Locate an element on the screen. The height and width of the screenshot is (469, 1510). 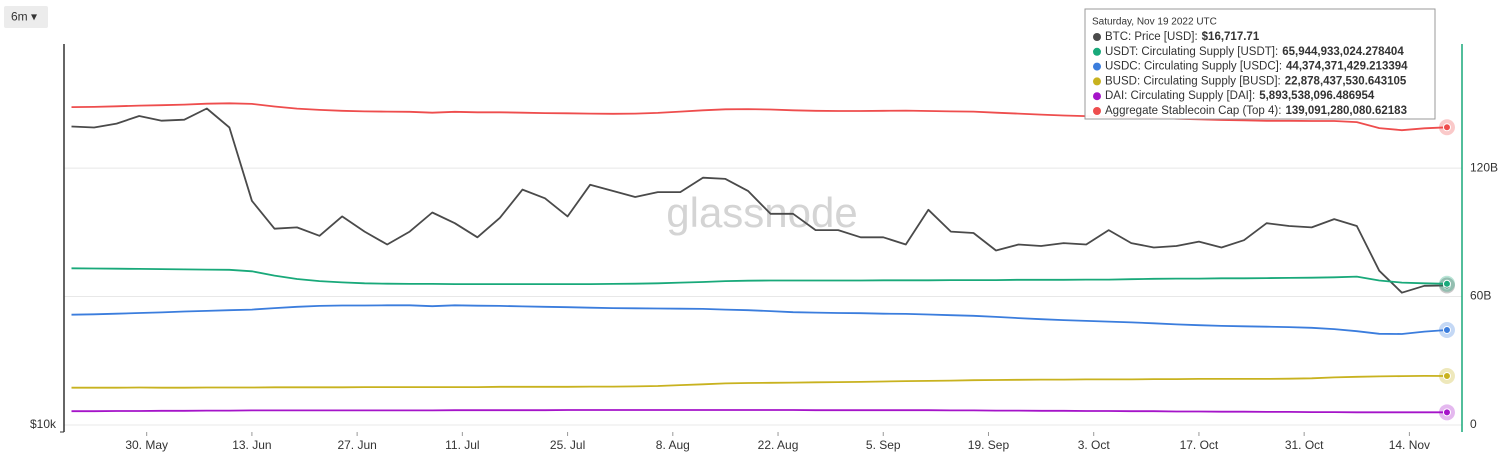
x-tick-label: 22. Aug is located at coordinates (778, 445).